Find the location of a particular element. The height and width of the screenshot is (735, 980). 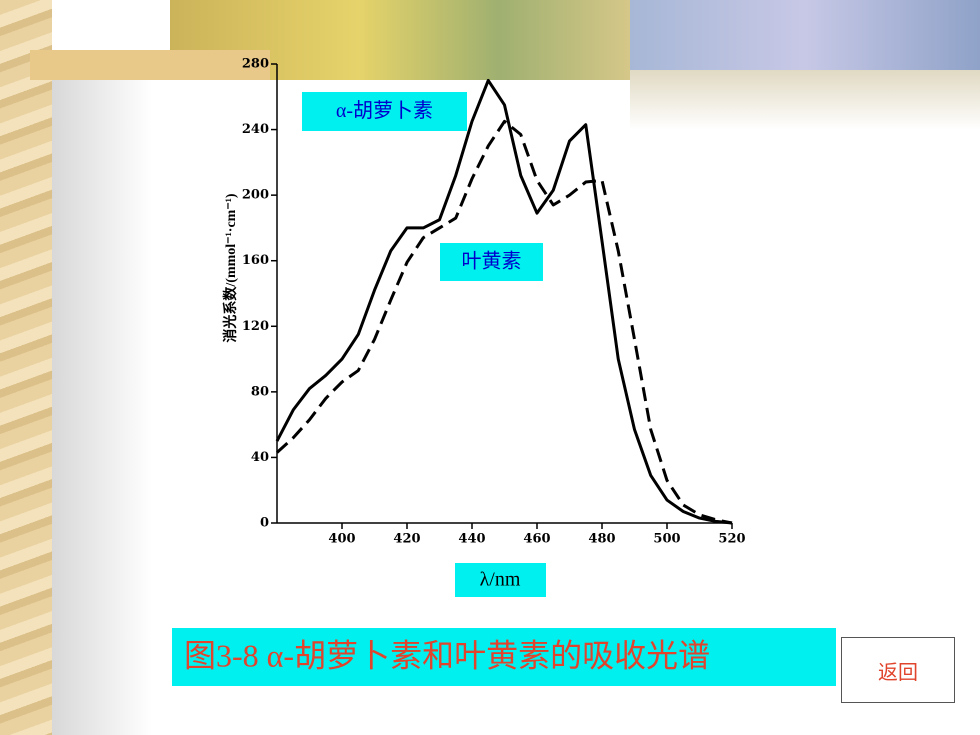

x-tick-label: 520 is located at coordinates (731, 539).